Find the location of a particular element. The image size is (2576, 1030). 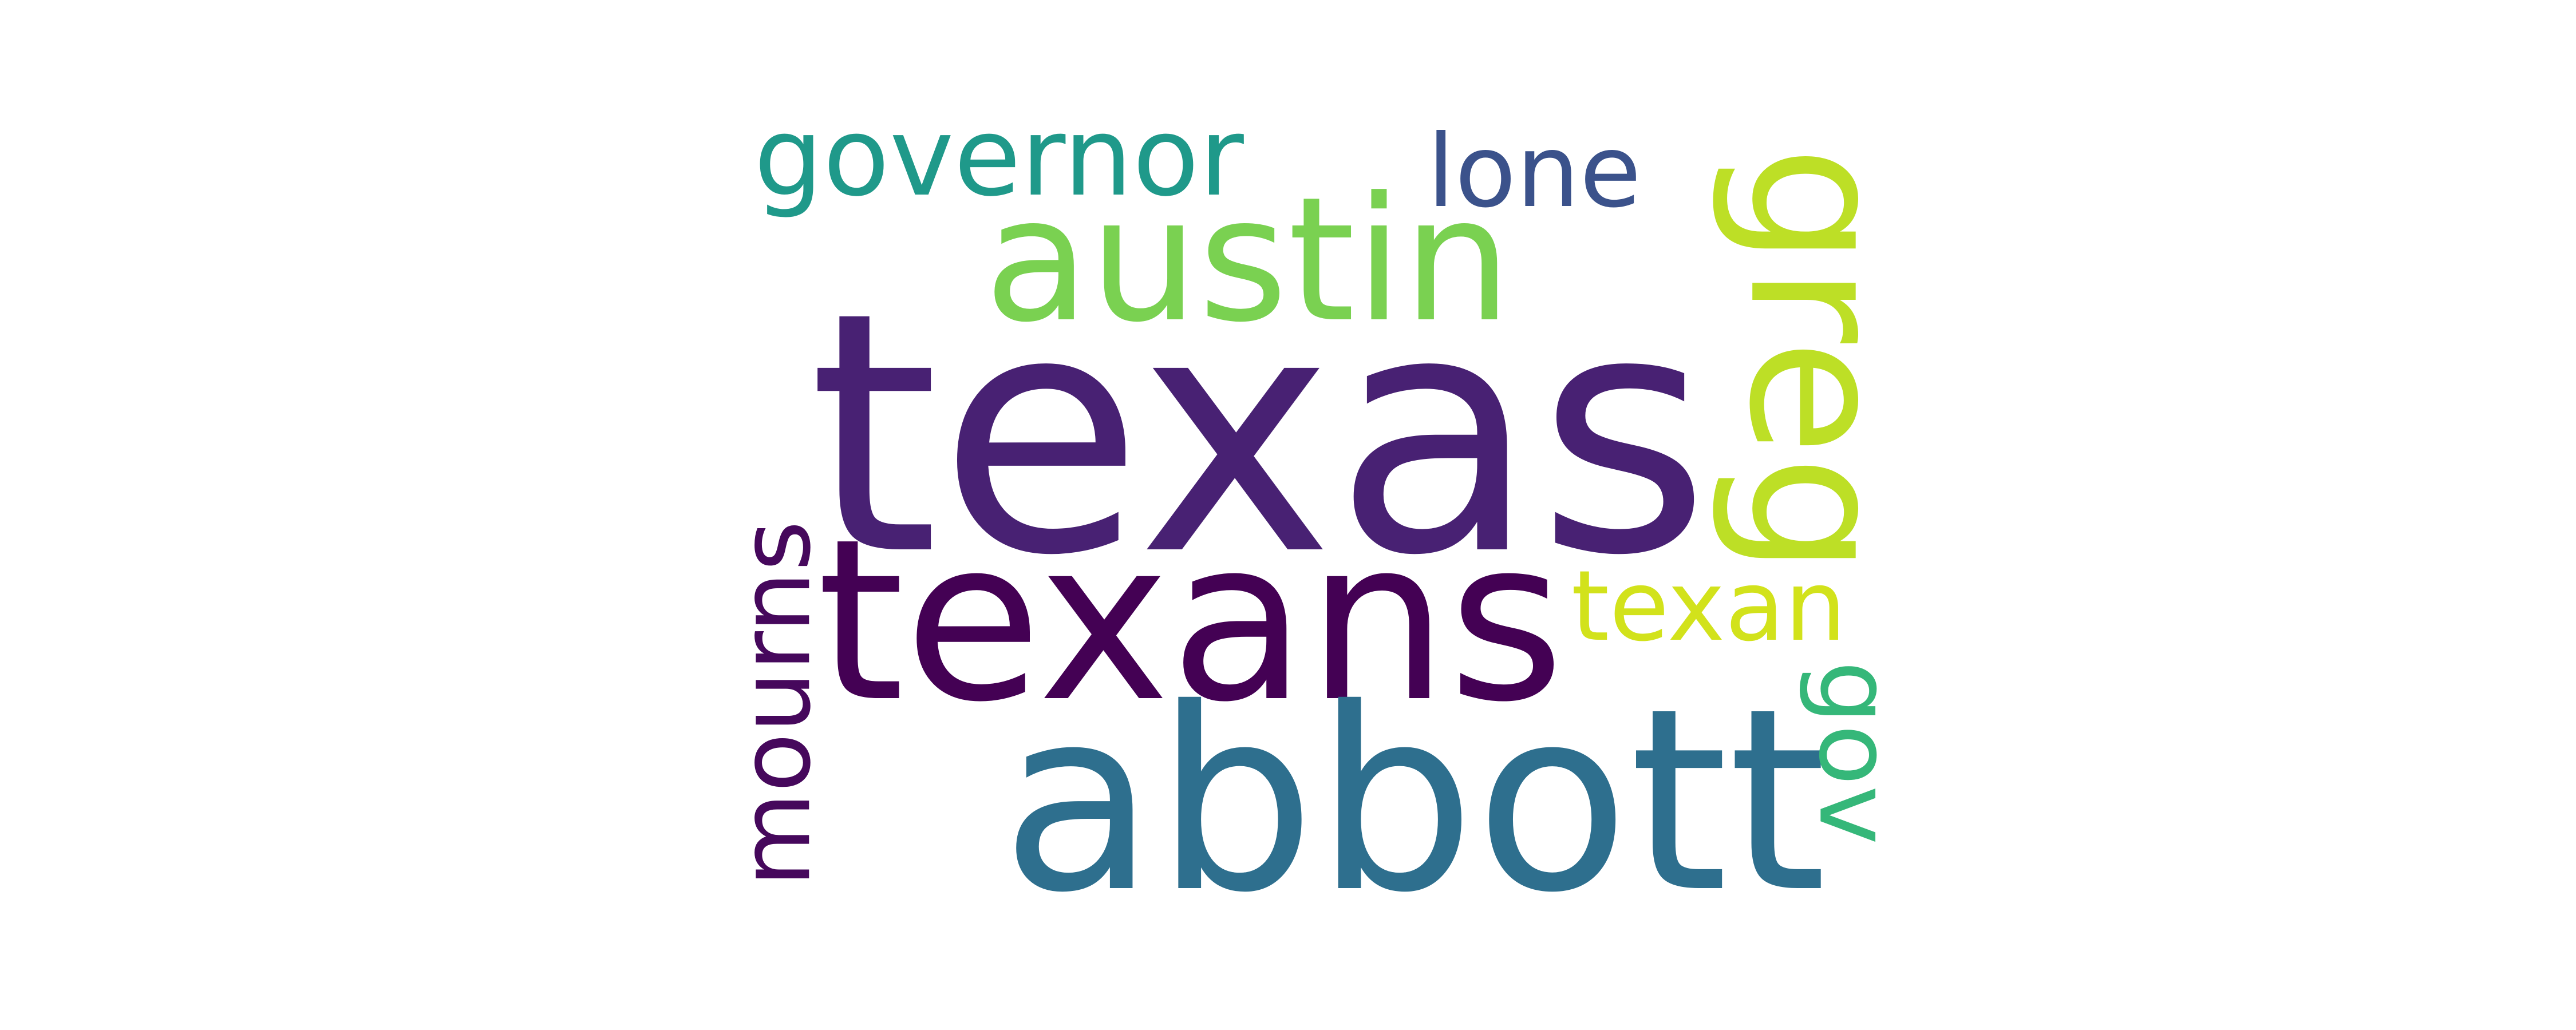

word-greg: greg is located at coordinates (1817, 360).